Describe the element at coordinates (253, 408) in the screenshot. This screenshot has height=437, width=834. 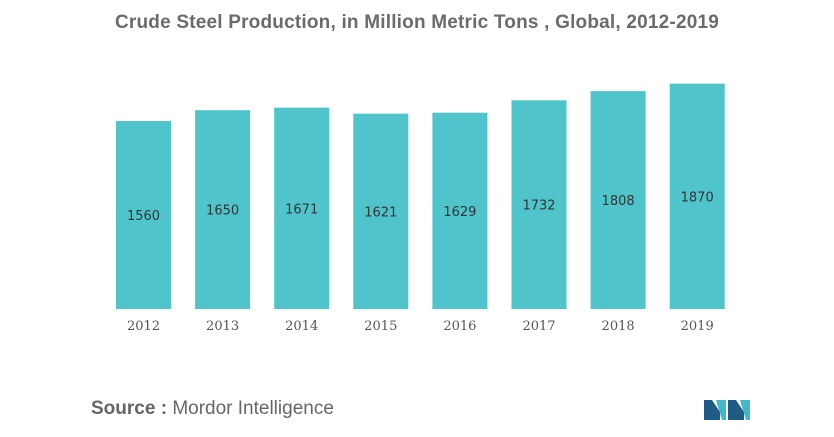
I see `source-value: Mordor Intelligence` at that location.